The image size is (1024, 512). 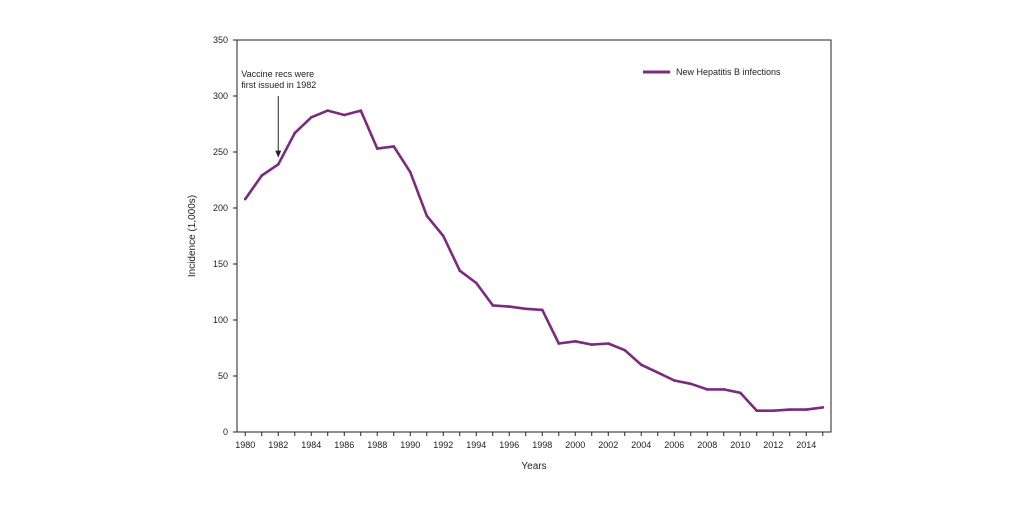 What do you see at coordinates (311, 445) in the screenshot?
I see `x-tick-label: 1984` at bounding box center [311, 445].